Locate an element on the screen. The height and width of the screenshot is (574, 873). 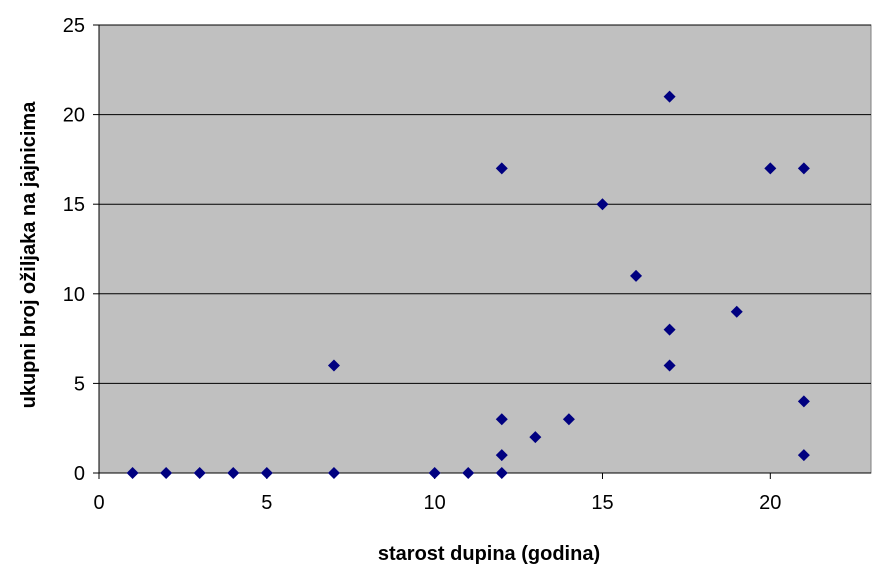
y-tick-label-0: 0 is located at coordinates (79, 474).